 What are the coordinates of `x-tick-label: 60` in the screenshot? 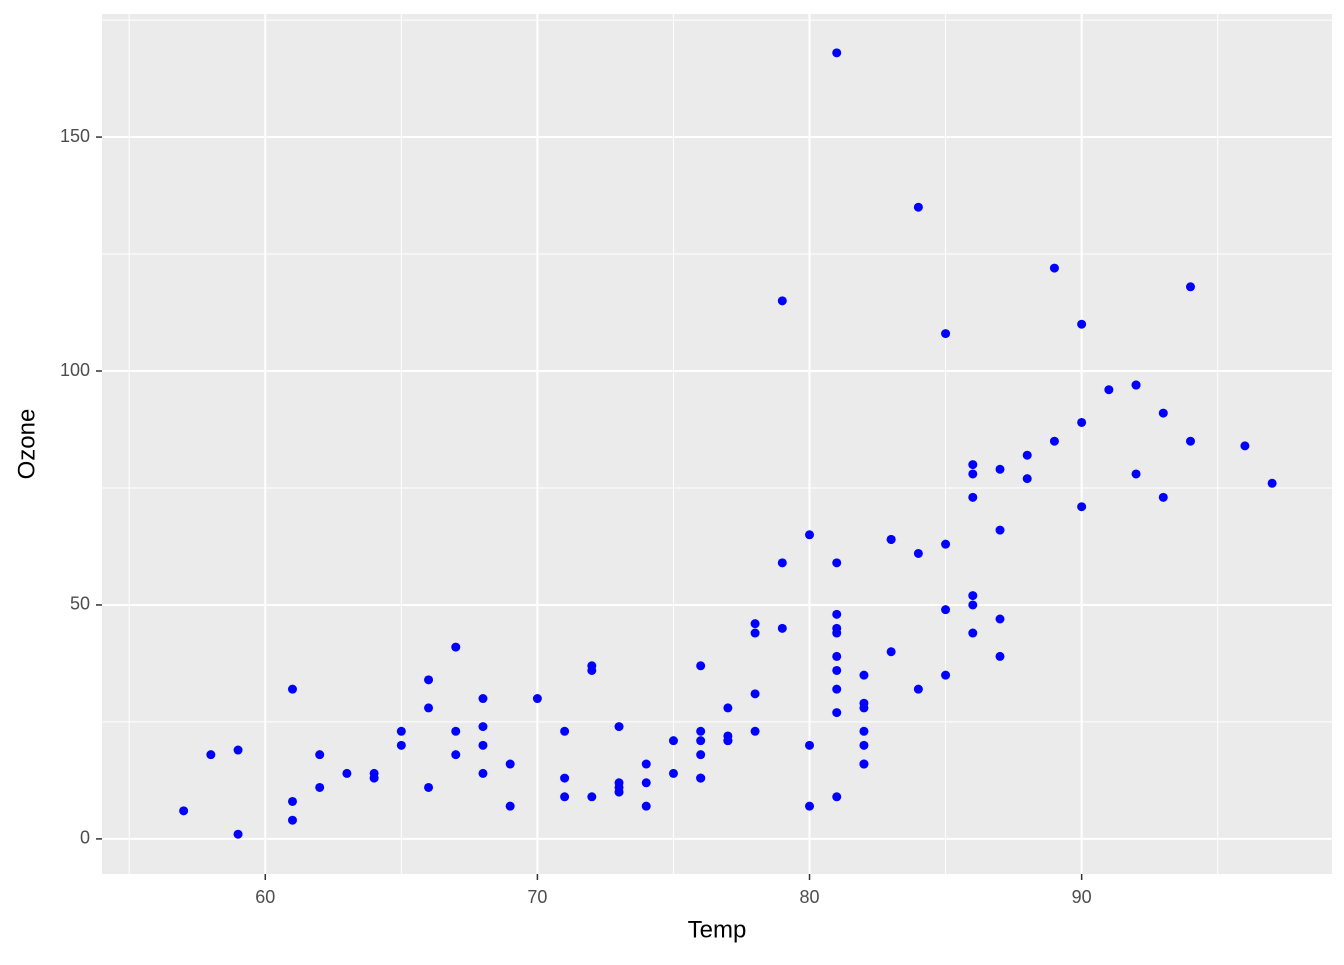 It's located at (265, 897).